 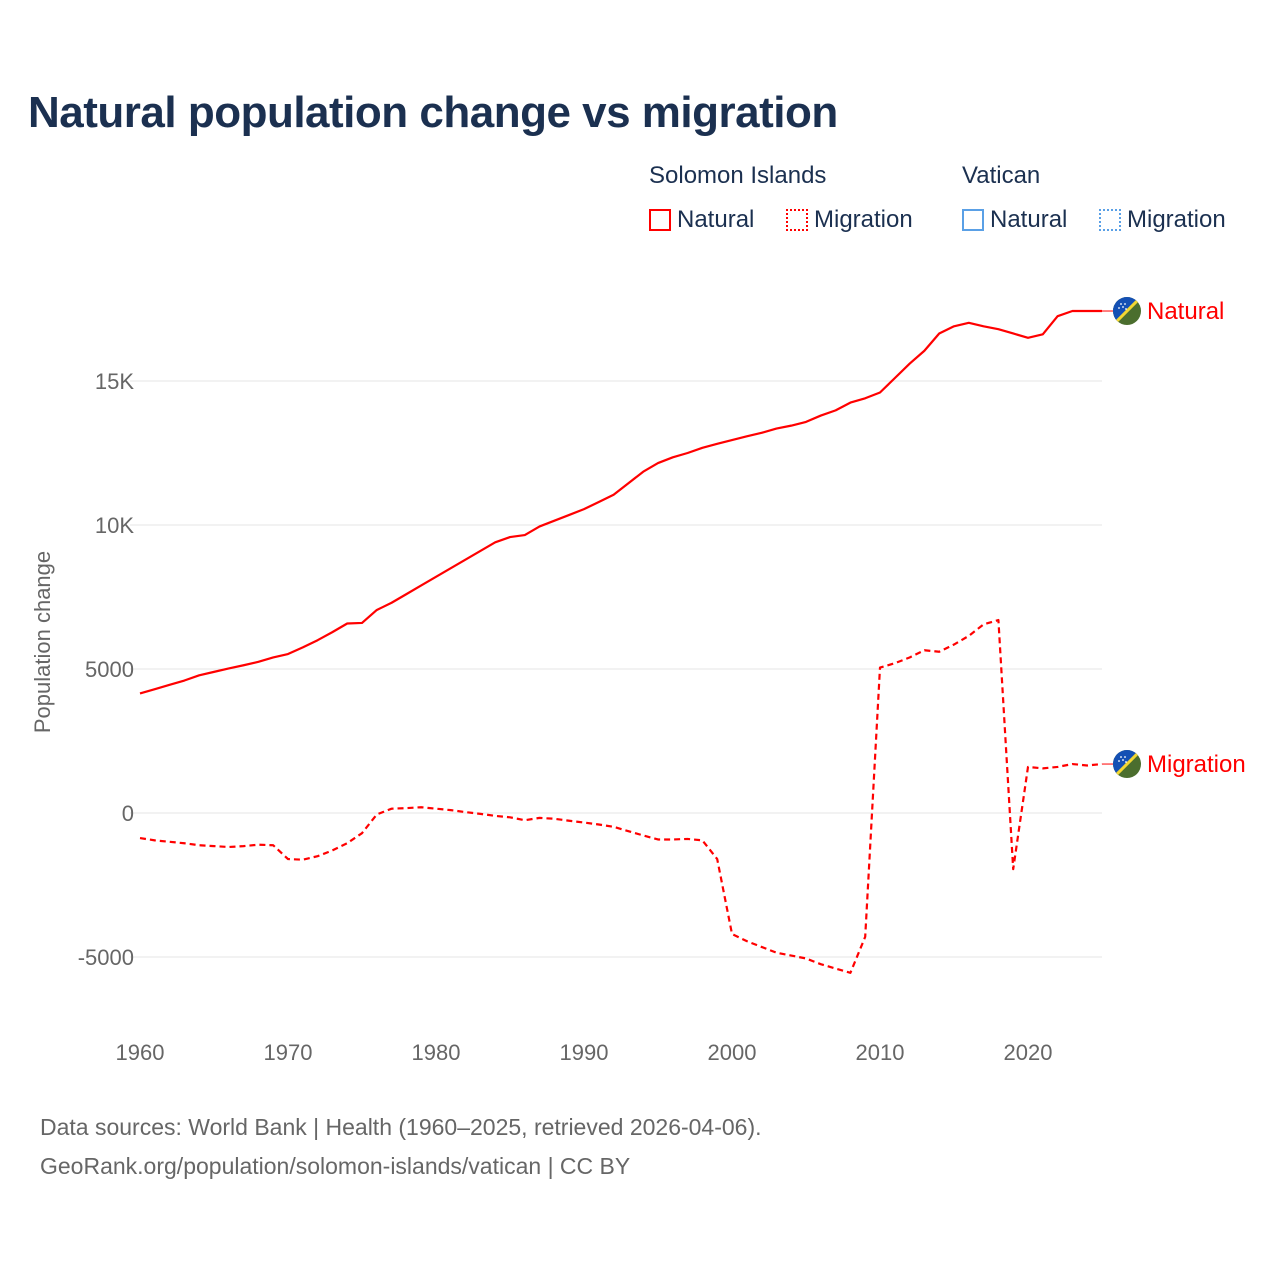 I want to click on y-axis-label: Population change, so click(x=42, y=642).